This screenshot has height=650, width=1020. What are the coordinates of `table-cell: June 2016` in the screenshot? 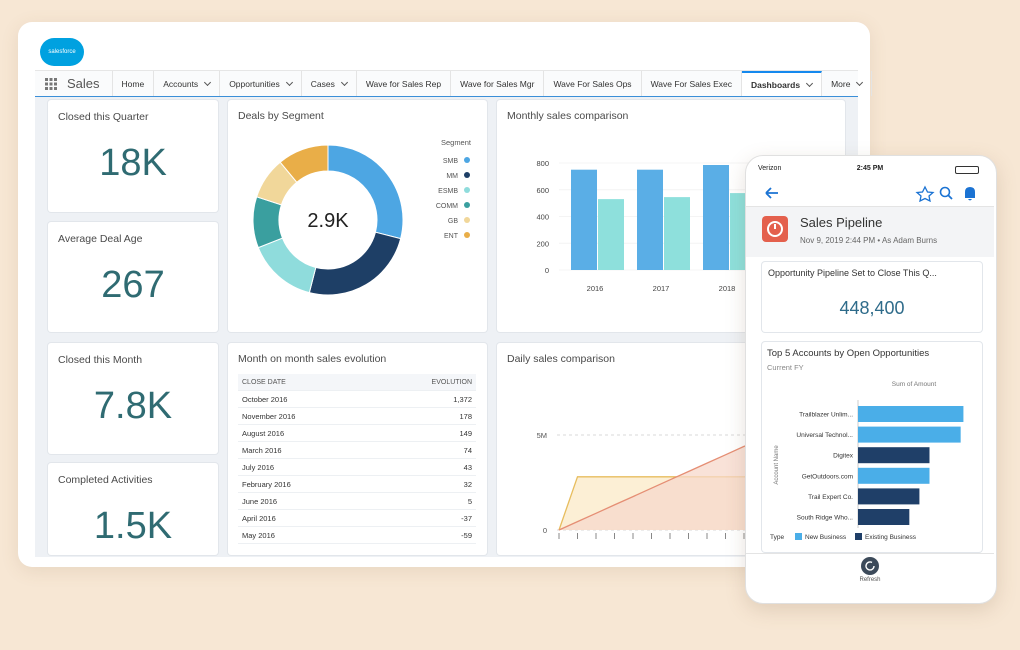 It's located at (304, 501).